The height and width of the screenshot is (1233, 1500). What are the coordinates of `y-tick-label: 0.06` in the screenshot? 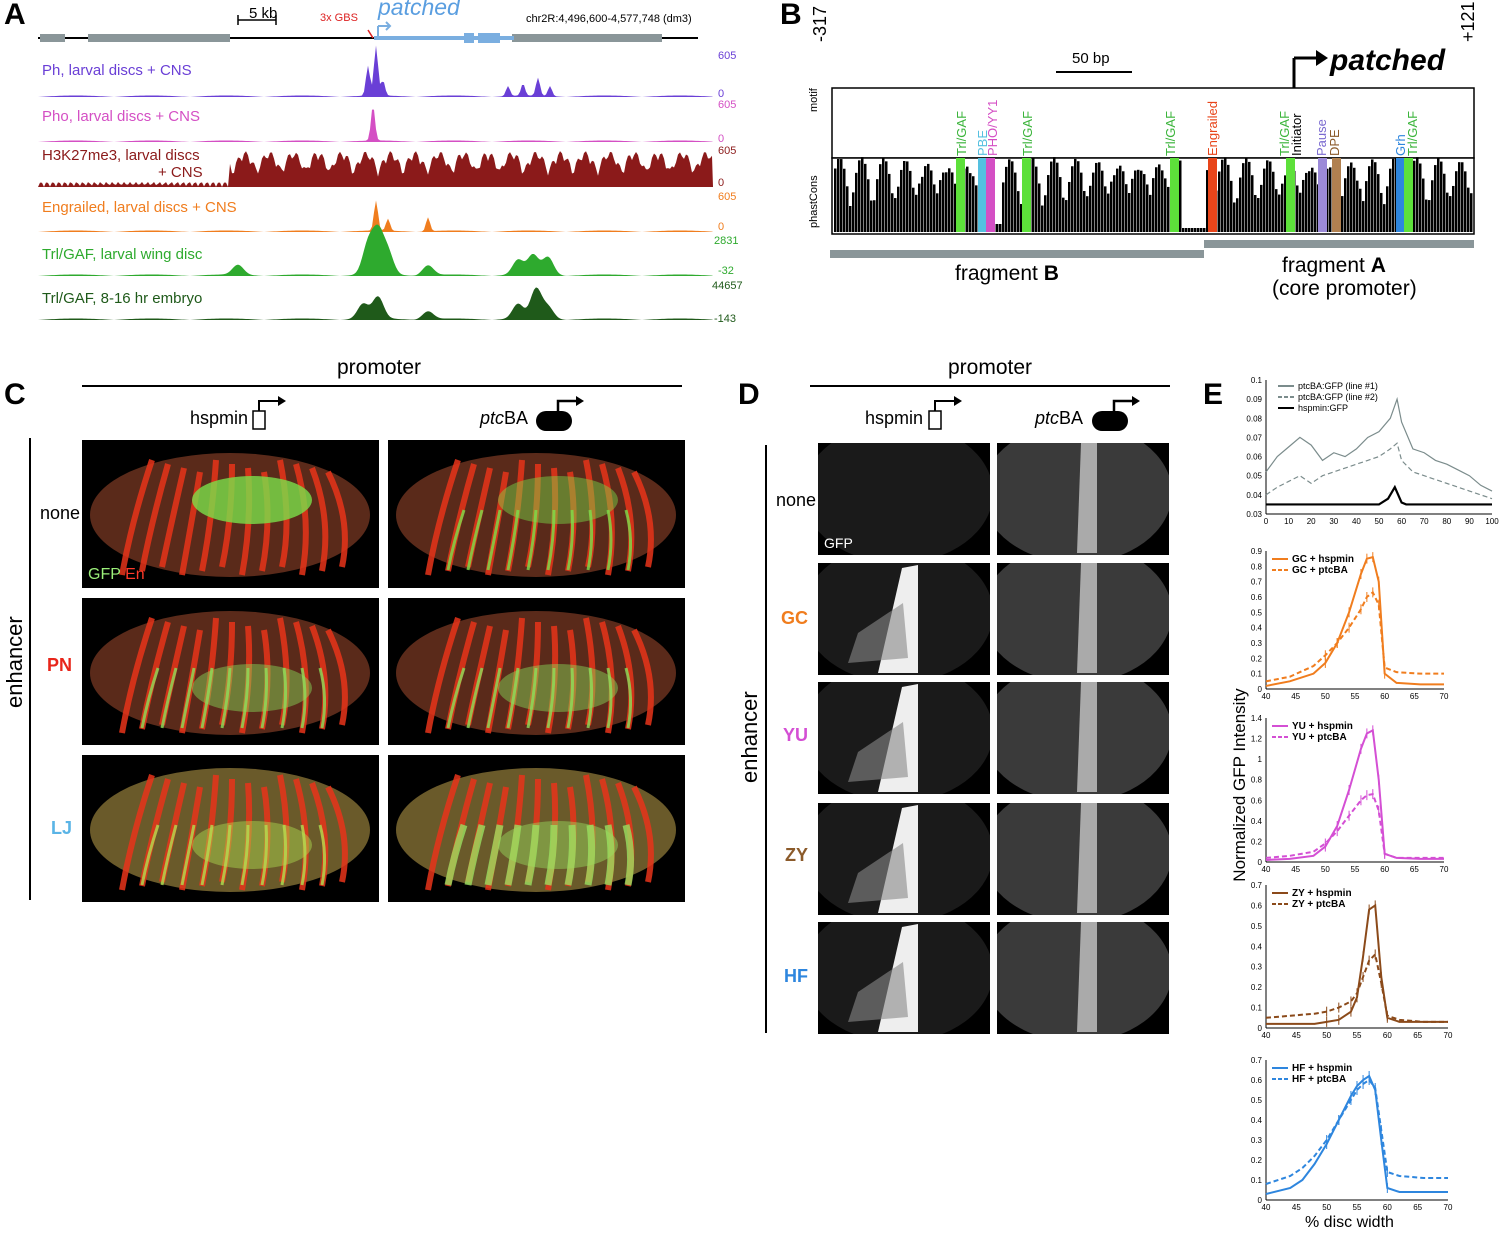 It's located at (1254, 457).